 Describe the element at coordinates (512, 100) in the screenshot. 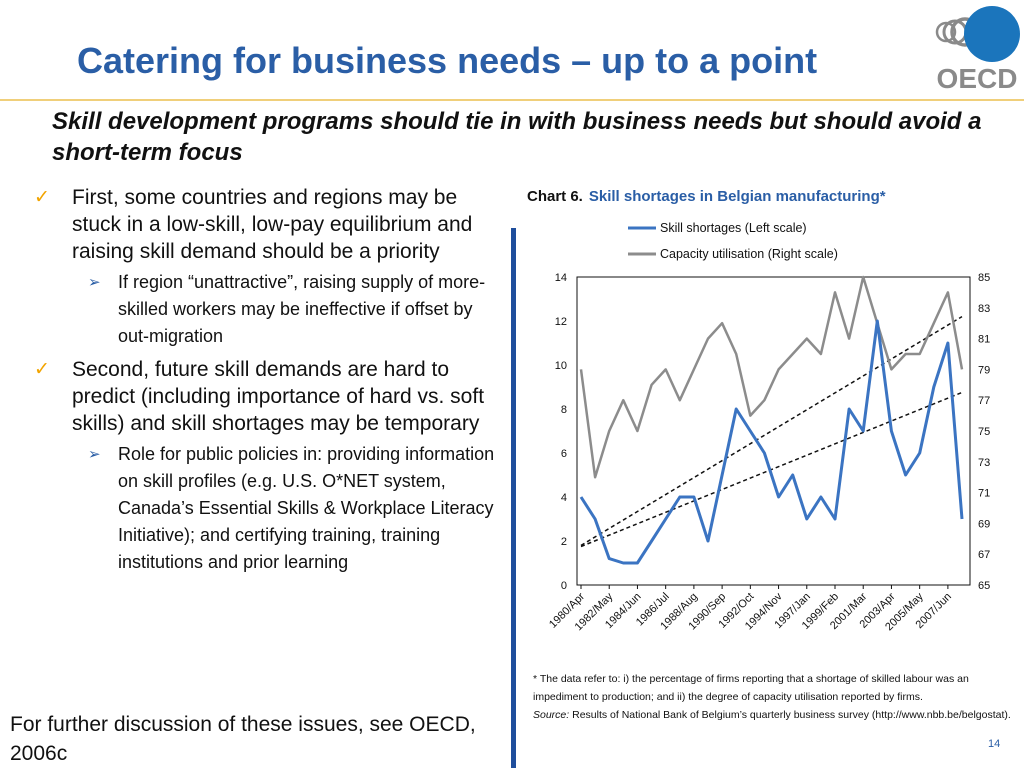

I see `header-rule` at that location.